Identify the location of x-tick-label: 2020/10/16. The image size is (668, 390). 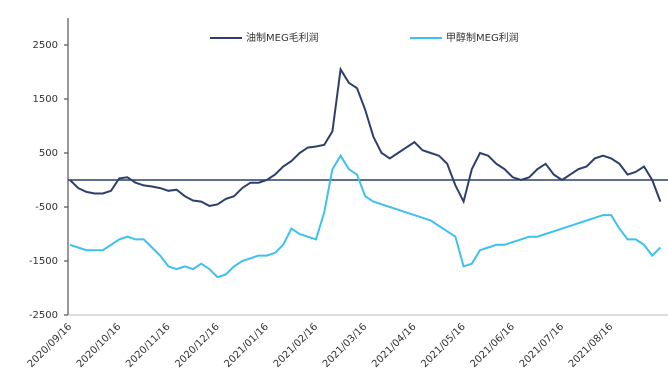
(99, 345).